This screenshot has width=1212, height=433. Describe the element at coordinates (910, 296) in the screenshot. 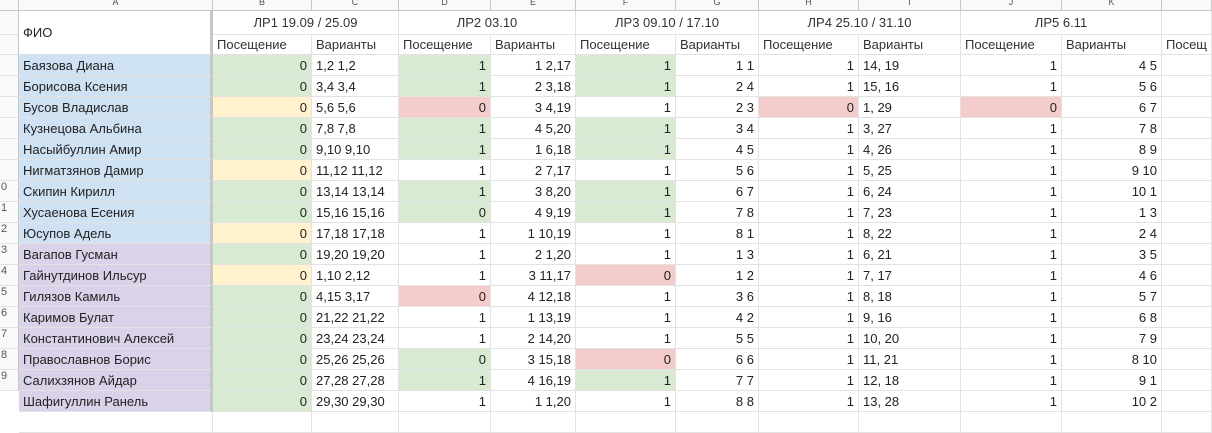

I see `variants-cell: 8, 18` at that location.